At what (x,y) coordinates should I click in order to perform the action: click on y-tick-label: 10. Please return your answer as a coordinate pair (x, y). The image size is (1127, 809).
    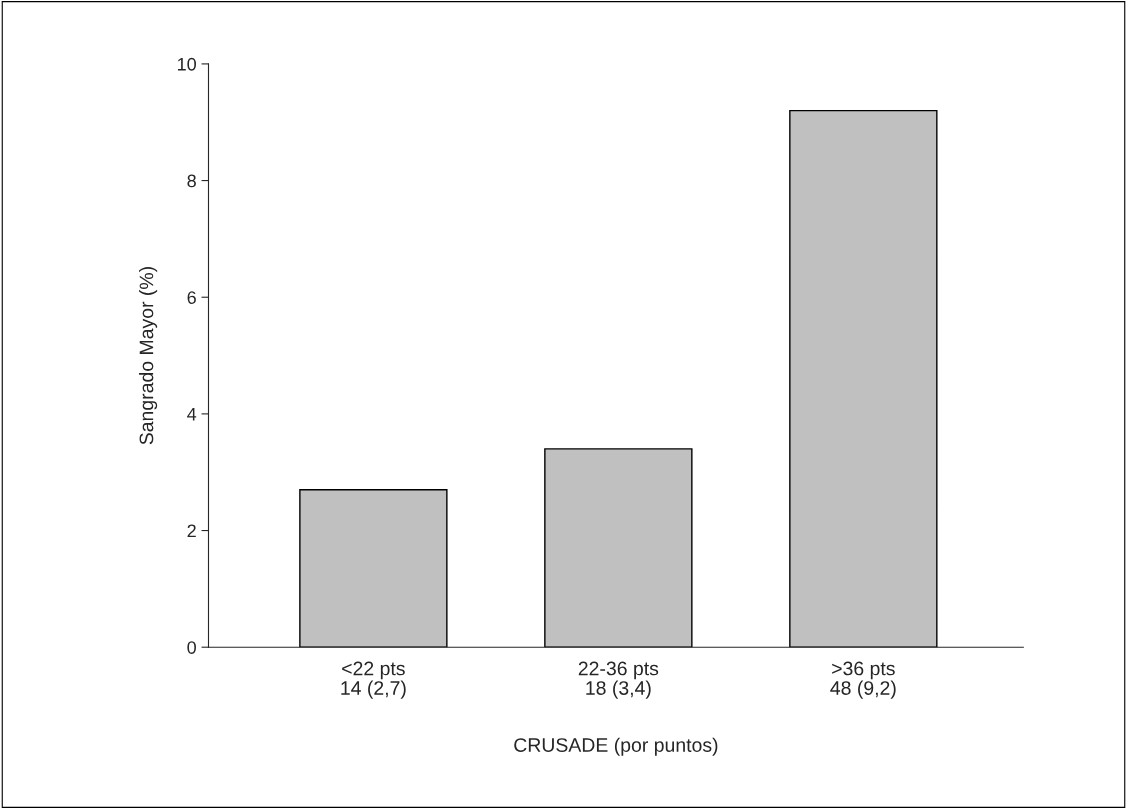
    Looking at the image, I should click on (186, 64).